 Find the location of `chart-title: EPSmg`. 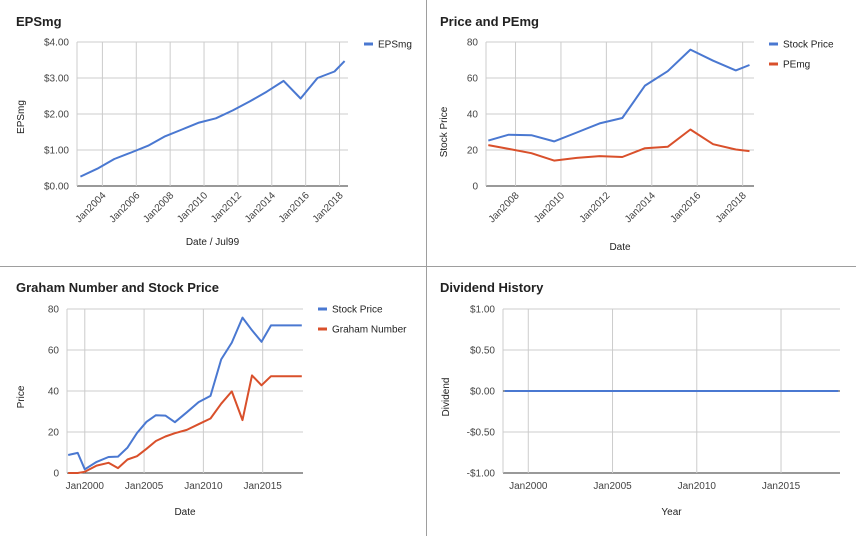

chart-title: EPSmg is located at coordinates (39, 21).